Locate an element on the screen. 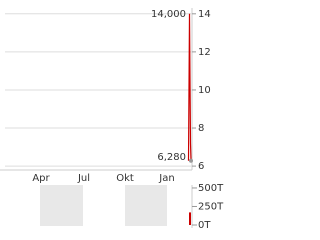 This screenshot has width=320, height=240. high-label: 14,000 is located at coordinates (168, 14).